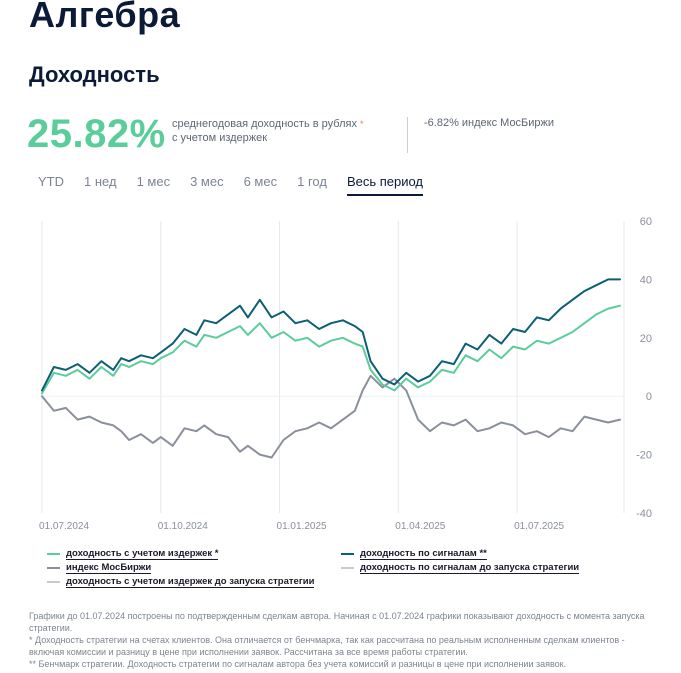 Image resolution: width=681 pixels, height=673 pixels. What do you see at coordinates (94, 74) in the screenshot?
I see `section-title: Доходность` at bounding box center [94, 74].